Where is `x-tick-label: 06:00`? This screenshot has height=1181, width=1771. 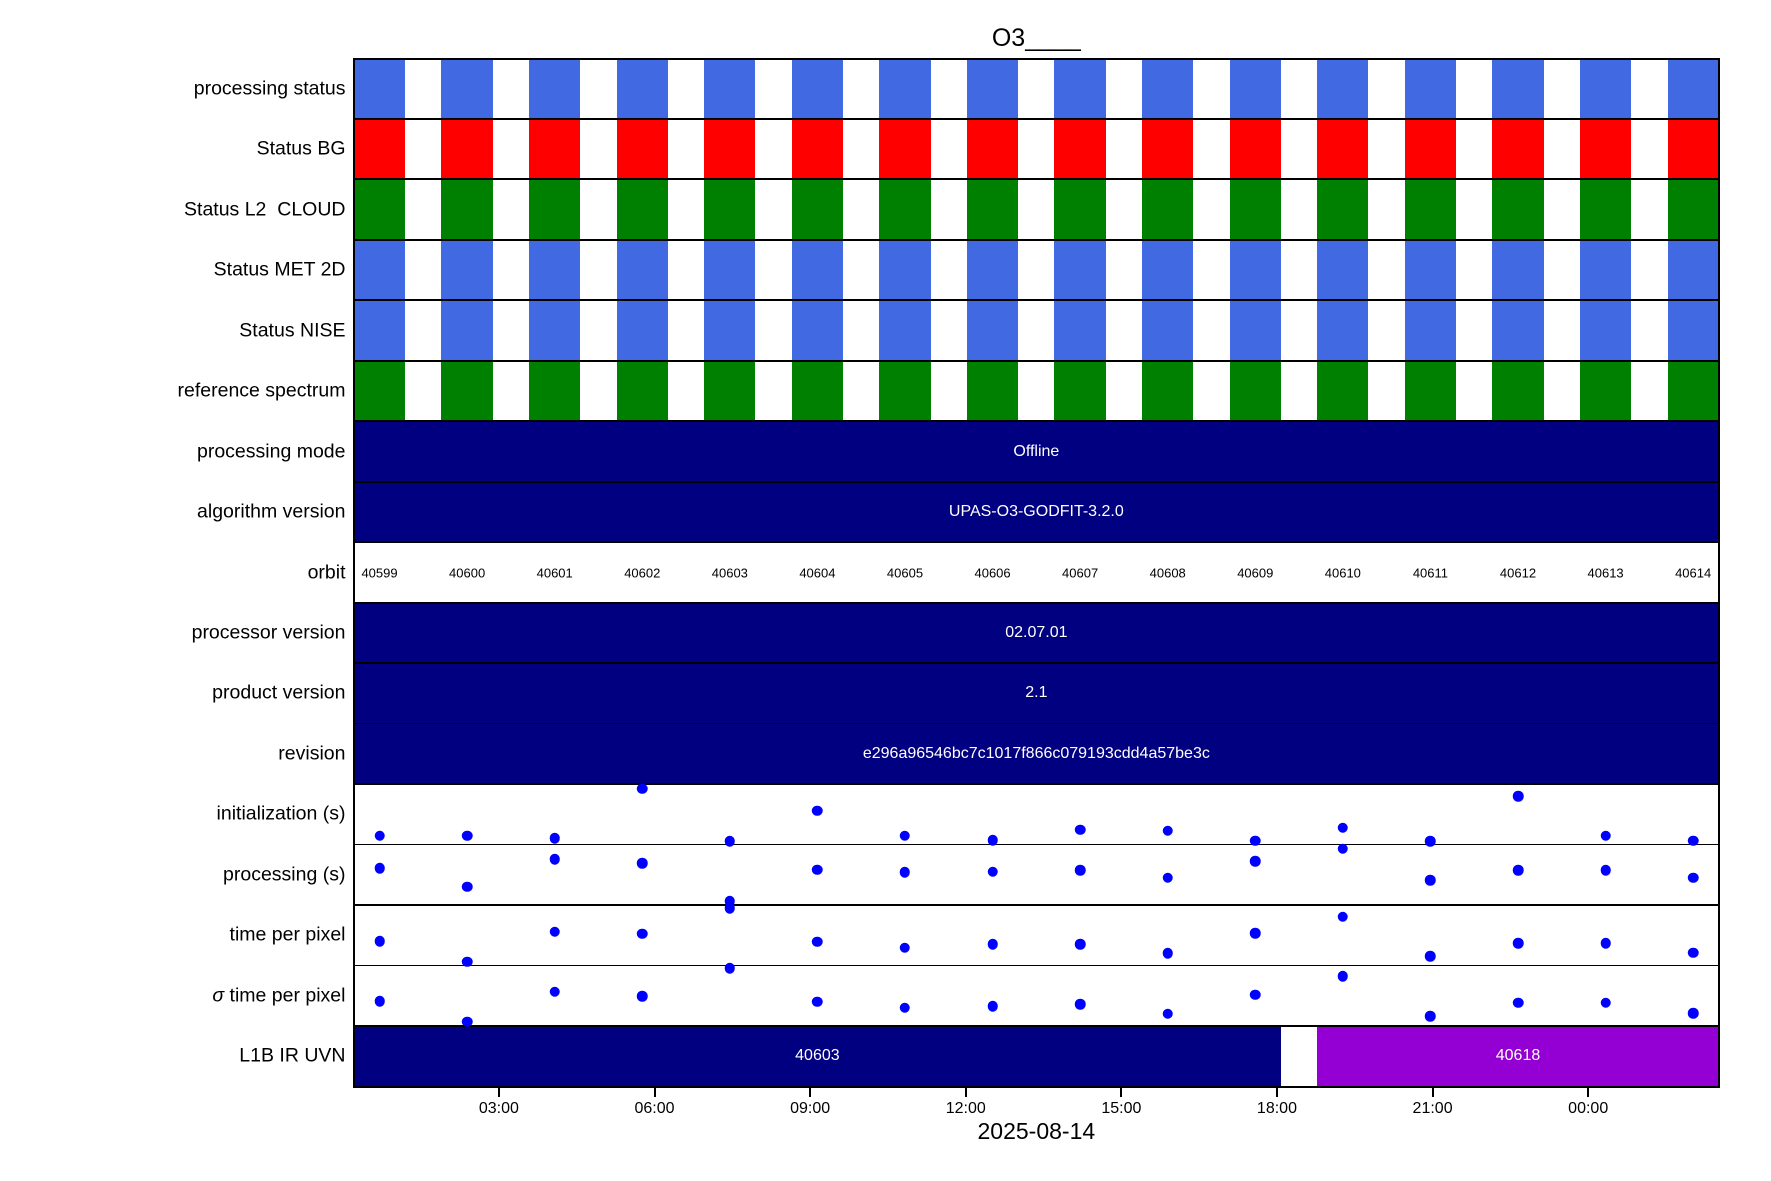 x-tick-label: 06:00 is located at coordinates (654, 1108).